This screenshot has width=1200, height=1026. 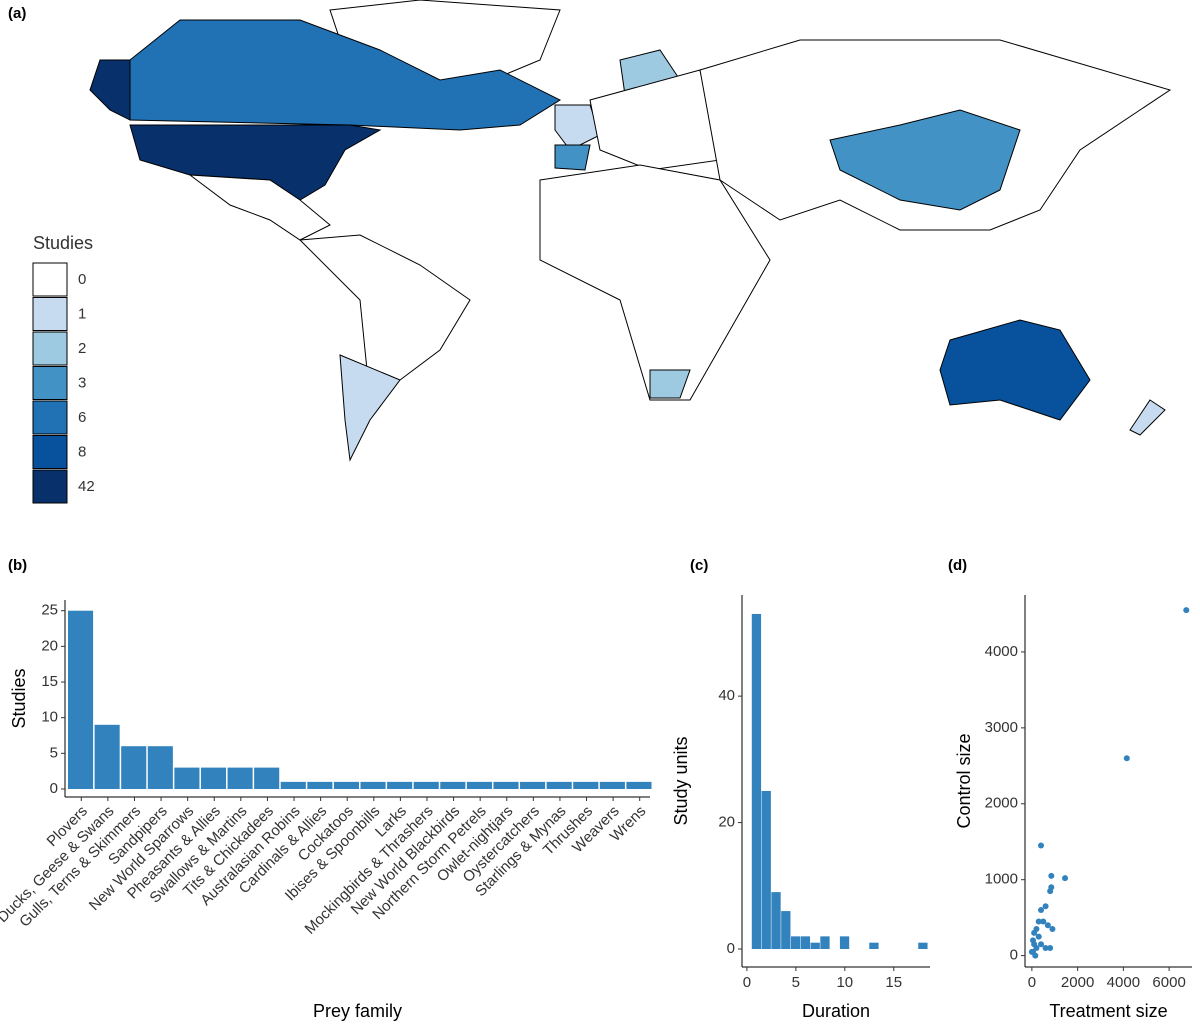 What do you see at coordinates (82, 279) in the screenshot?
I see `legend-label: 0` at bounding box center [82, 279].